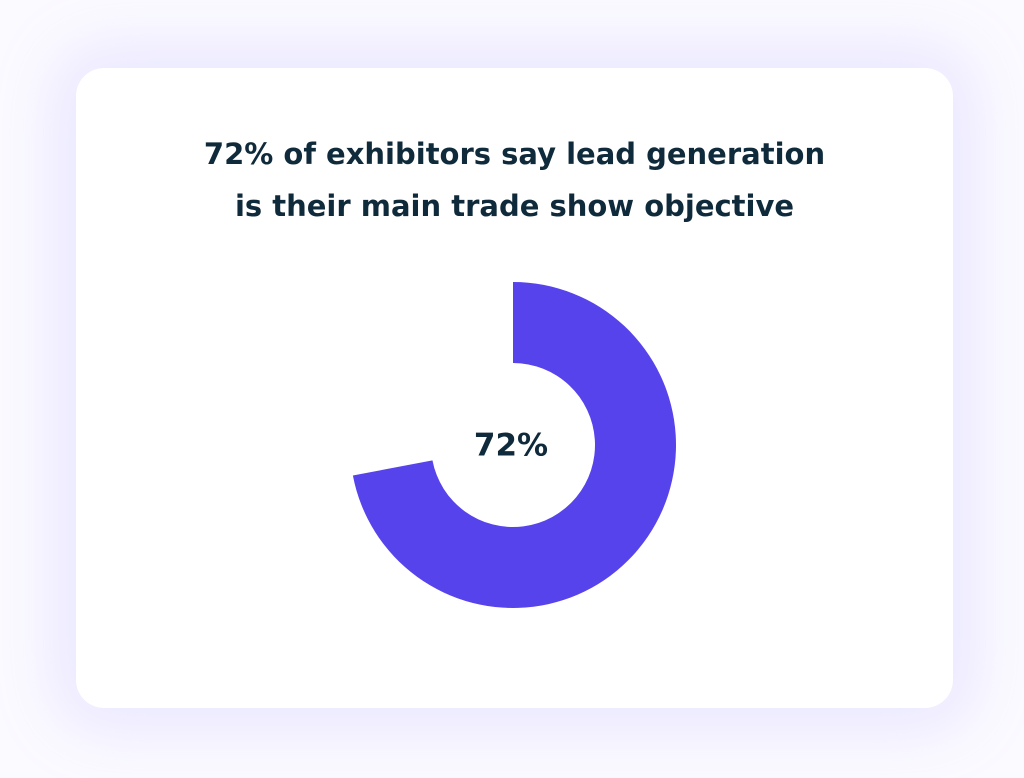  Describe the element at coordinates (511, 446) in the screenshot. I see `center-label: 72%` at that location.